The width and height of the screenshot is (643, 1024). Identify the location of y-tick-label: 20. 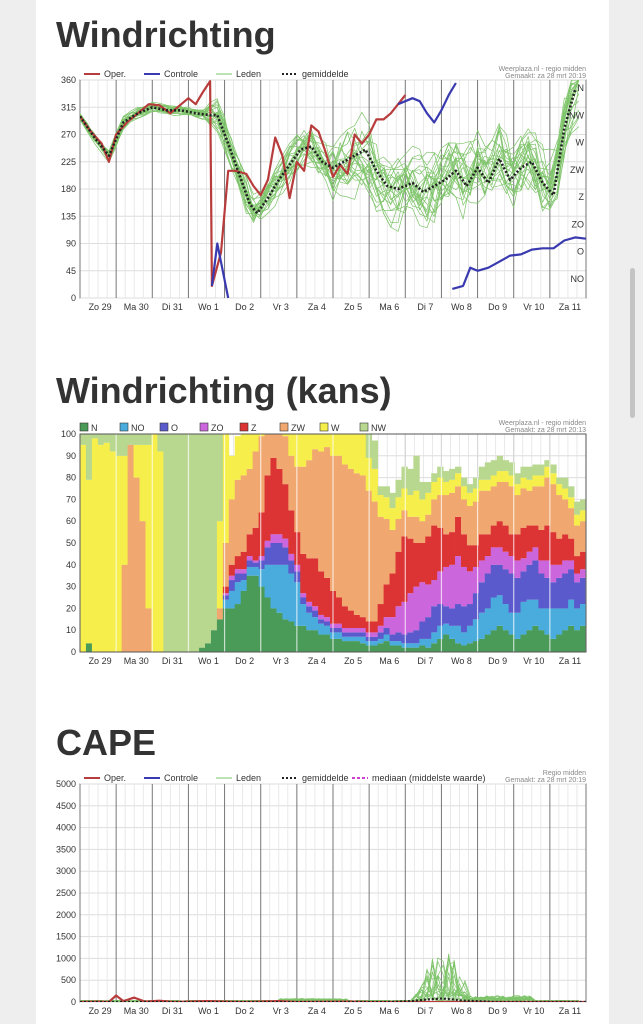
(71, 608).